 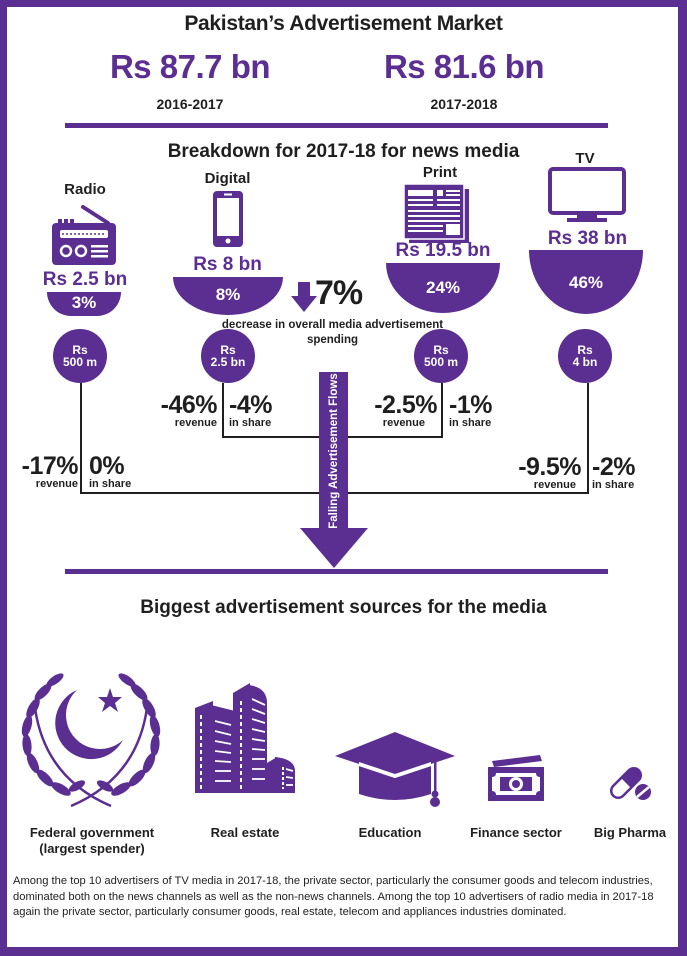 I want to click on digital-amount: Rs 8 bn, so click(x=227, y=264).